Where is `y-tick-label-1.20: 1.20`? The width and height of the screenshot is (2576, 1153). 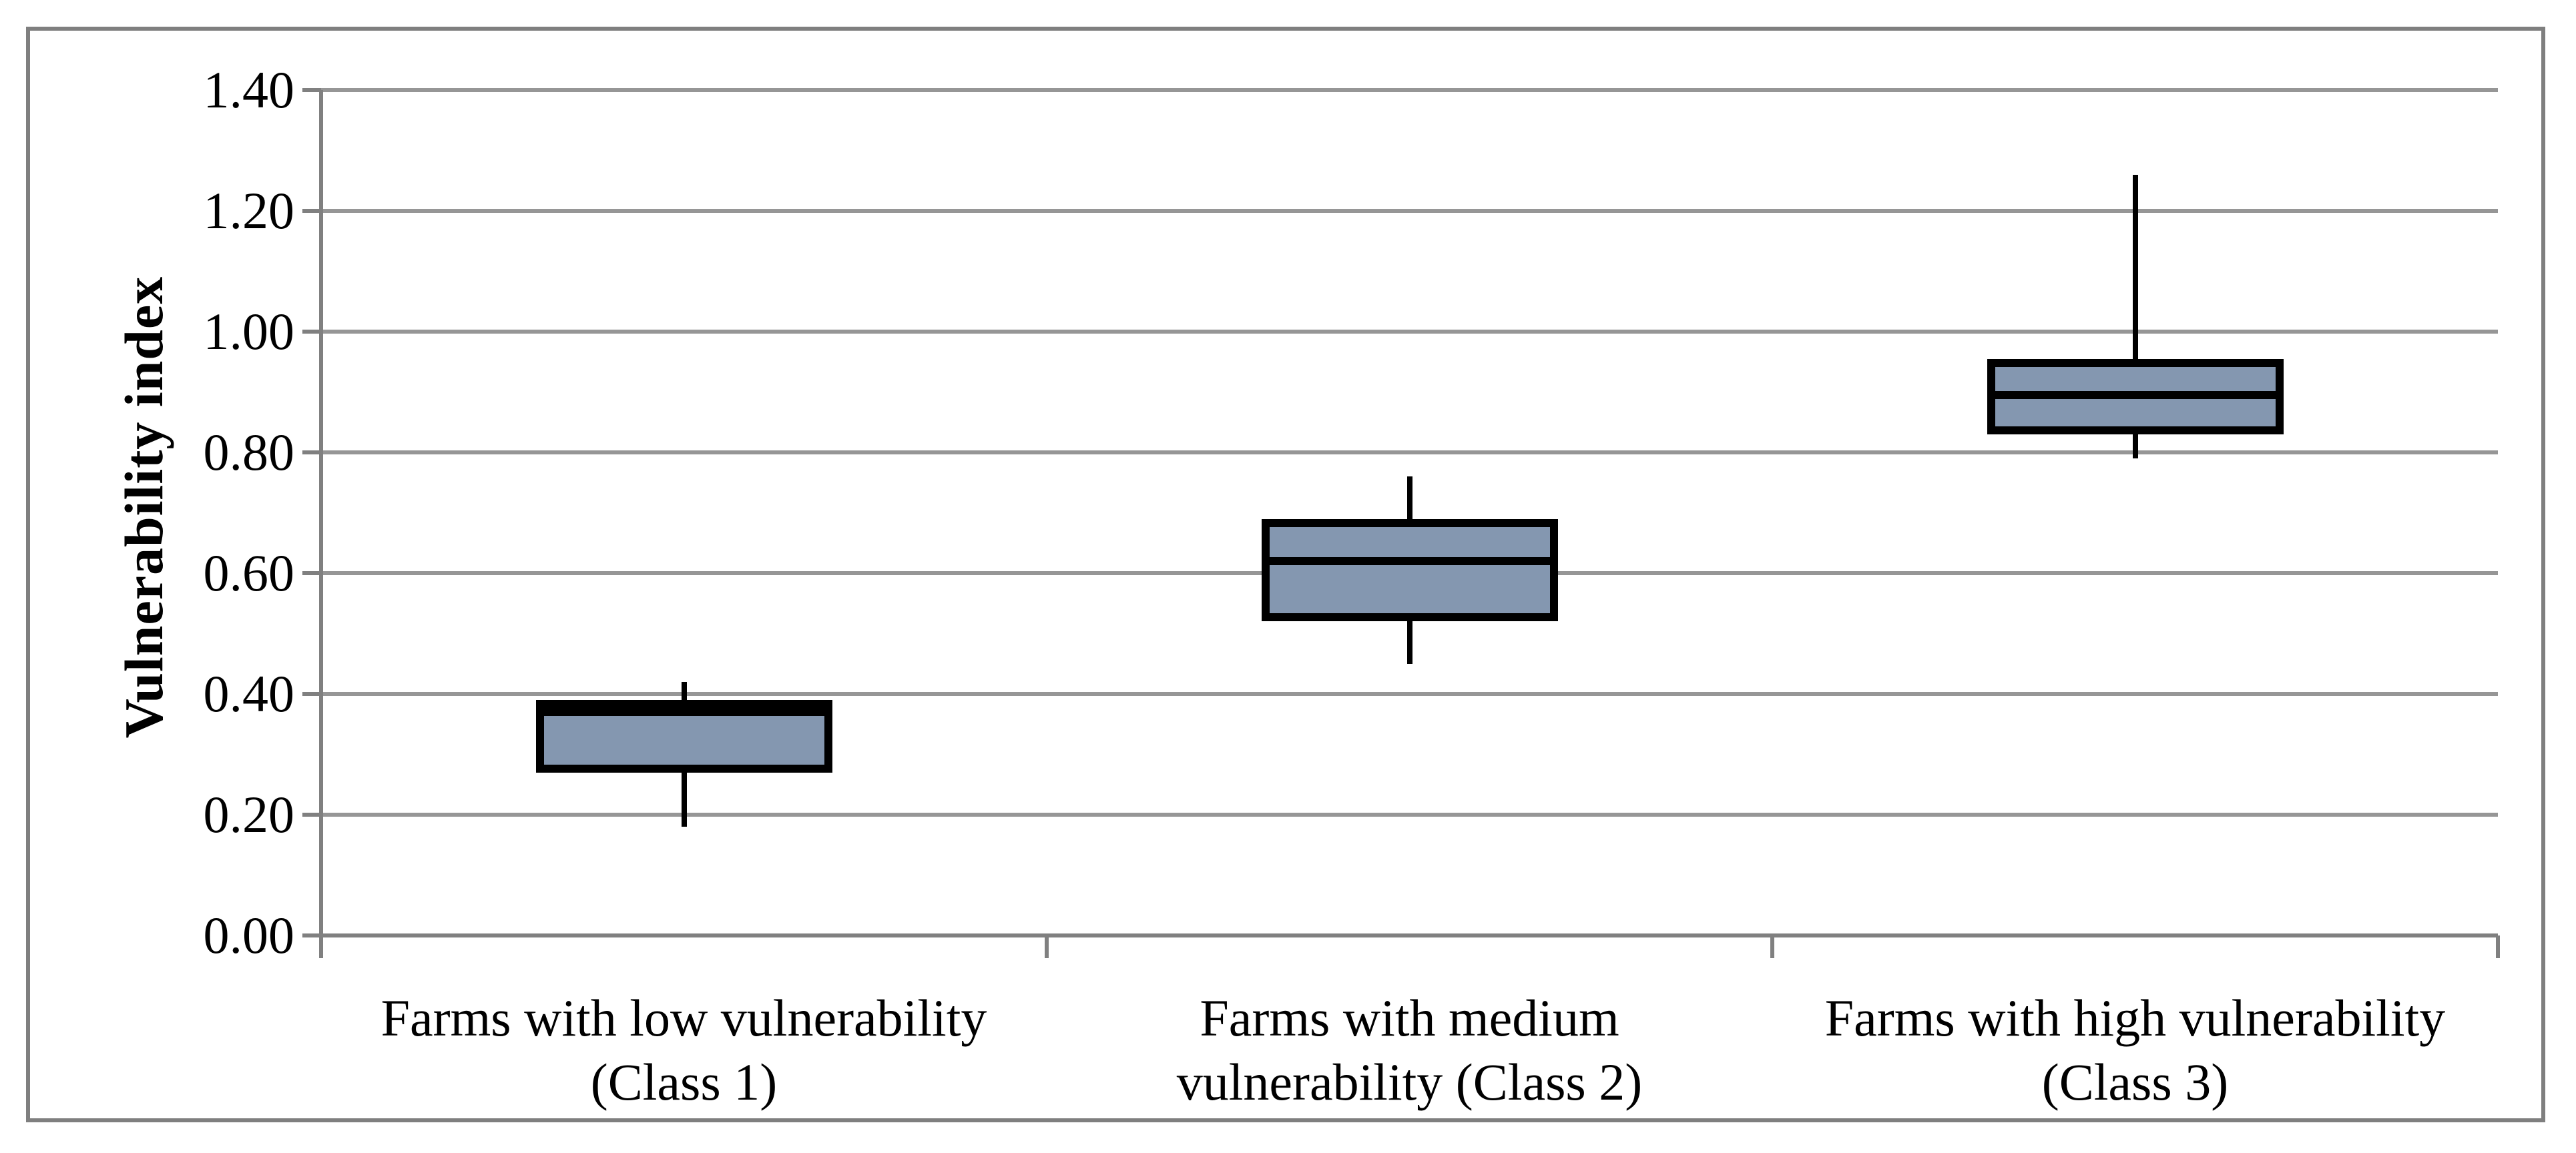
y-tick-label-1.20: 1.20 is located at coordinates (249, 210).